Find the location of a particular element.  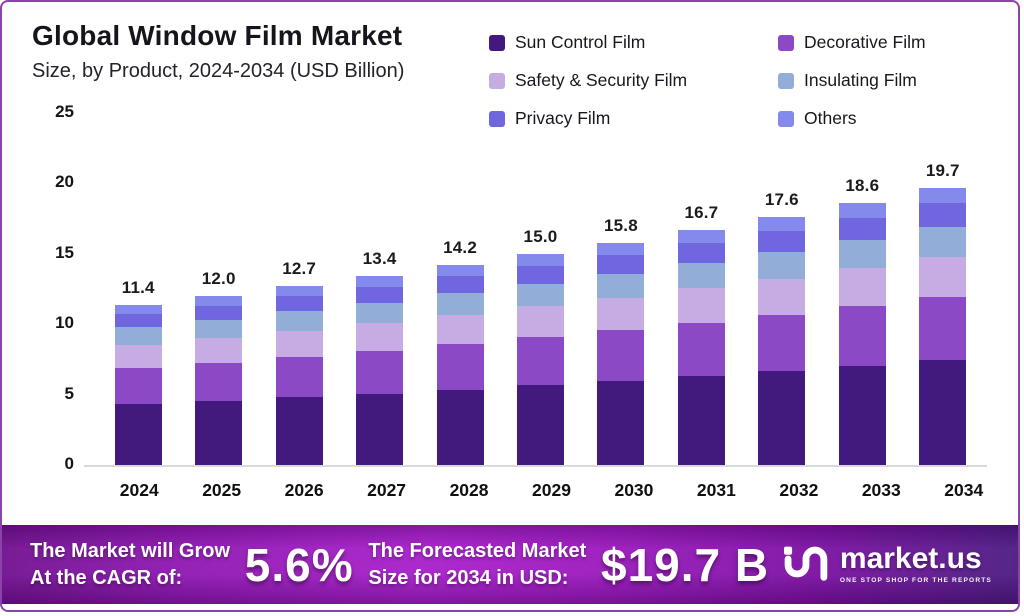

segment-2030-sun-control-film is located at coordinates (621, 422).